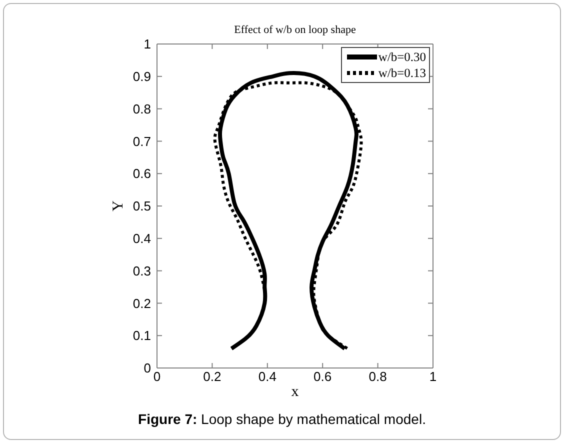 The height and width of the screenshot is (443, 564). I want to click on caption: Figure 7: Loop shape by mathematical model., so click(282, 419).